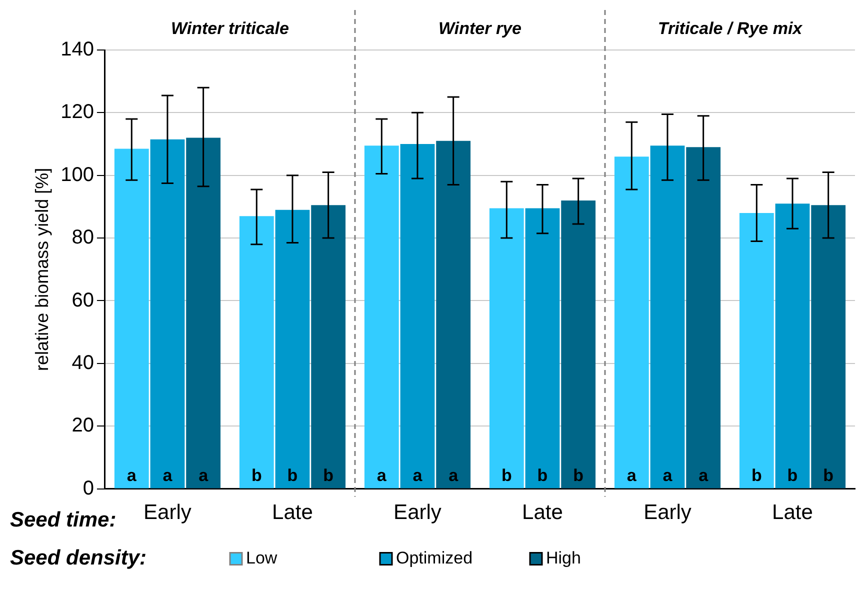  I want to click on y-tick-label: 20, so click(83, 425).